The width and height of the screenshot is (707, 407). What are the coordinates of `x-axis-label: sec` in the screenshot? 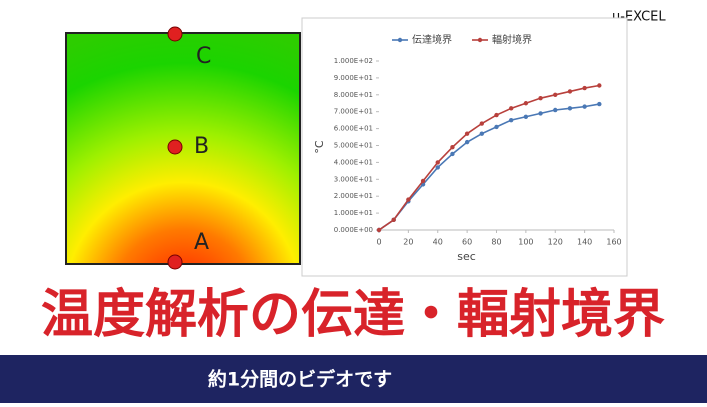 It's located at (466, 256).